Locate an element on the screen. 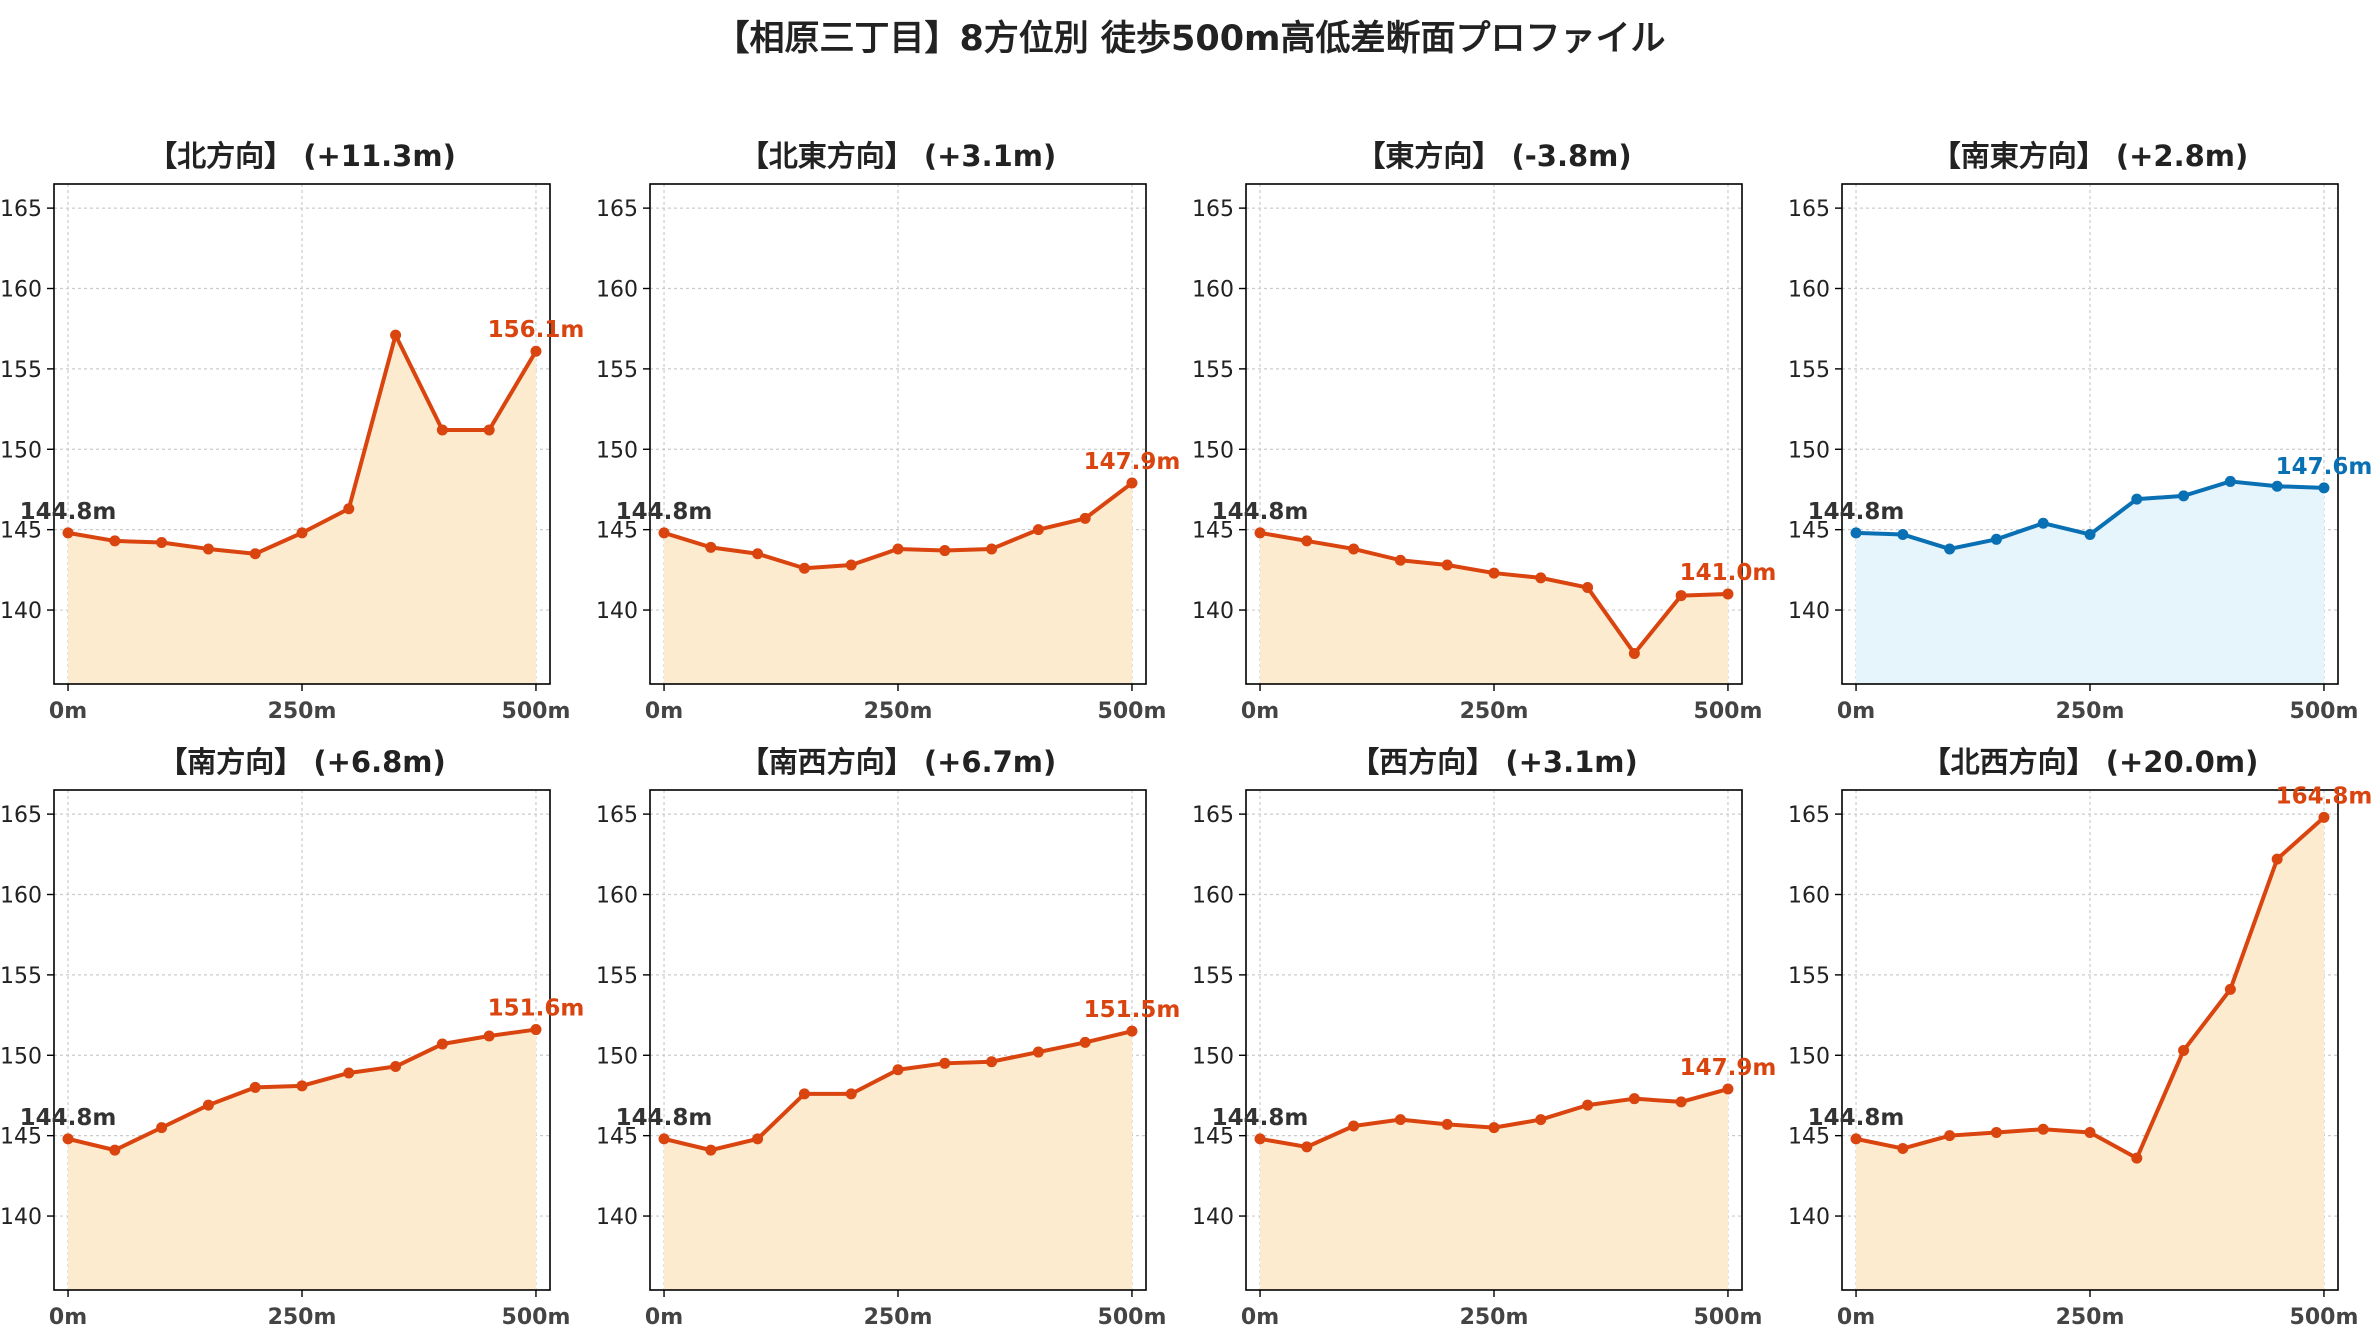  panel-title: 【西方向】 (+3.1m) is located at coordinates (1494, 762).